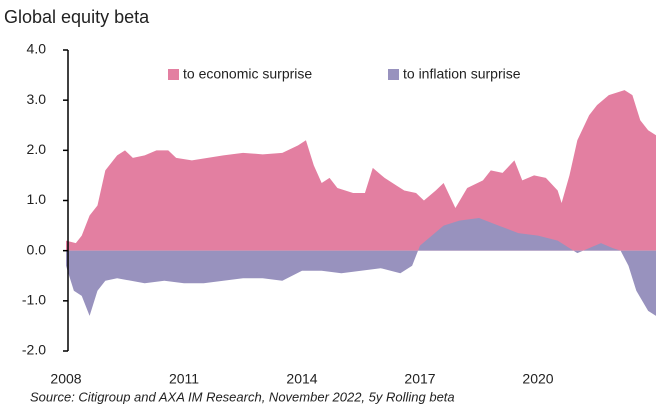 The height and width of the screenshot is (410, 664). Describe the element at coordinates (37, 199) in the screenshot. I see `y-tick-label: 1.0` at that location.